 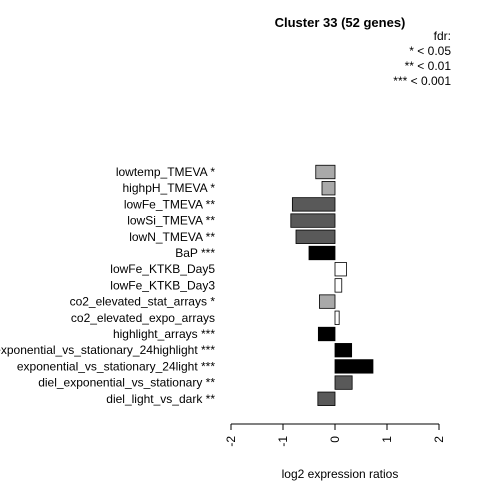 What do you see at coordinates (430, 51) in the screenshot?
I see `legend-entry-1: * < 0.05` at bounding box center [430, 51].